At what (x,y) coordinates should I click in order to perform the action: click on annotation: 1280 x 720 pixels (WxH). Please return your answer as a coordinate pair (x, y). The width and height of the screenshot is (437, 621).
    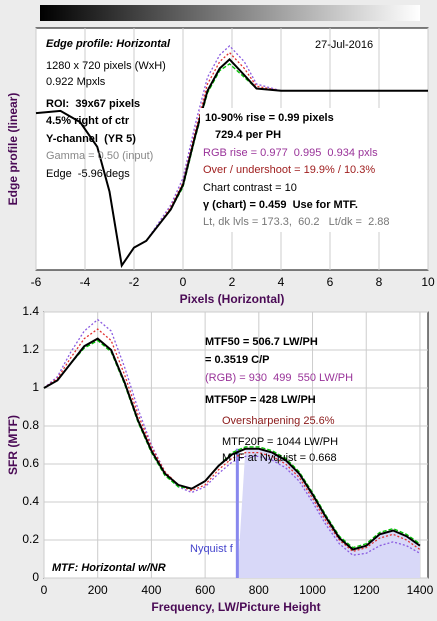
    Looking at the image, I should click on (106, 66).